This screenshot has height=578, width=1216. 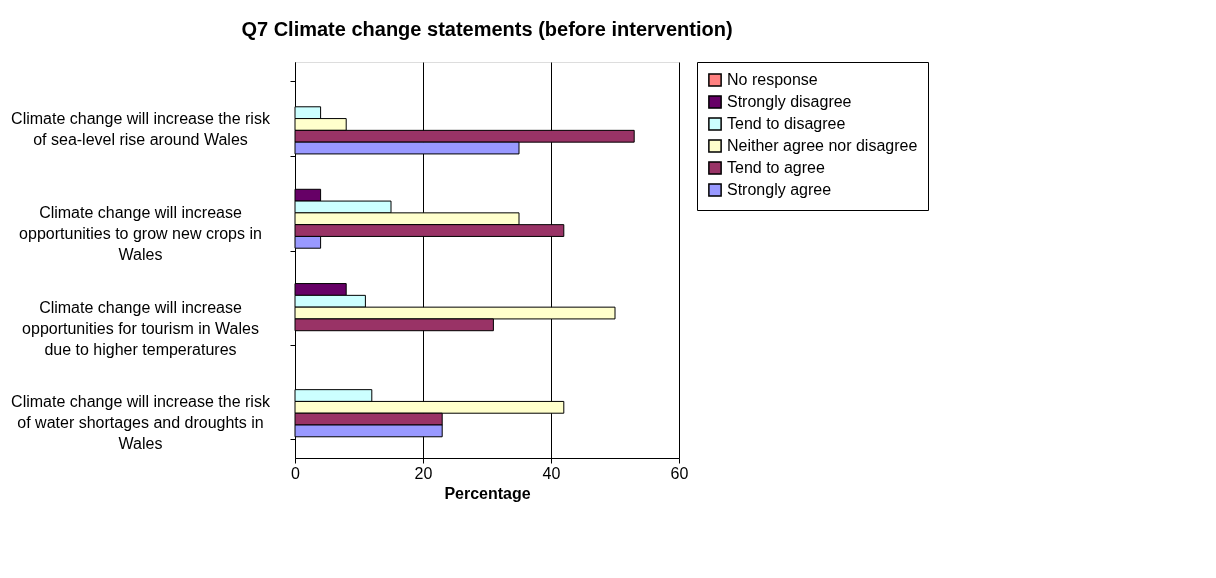 What do you see at coordinates (789, 101) in the screenshot?
I see `legend-label: Strongly disagree` at bounding box center [789, 101].